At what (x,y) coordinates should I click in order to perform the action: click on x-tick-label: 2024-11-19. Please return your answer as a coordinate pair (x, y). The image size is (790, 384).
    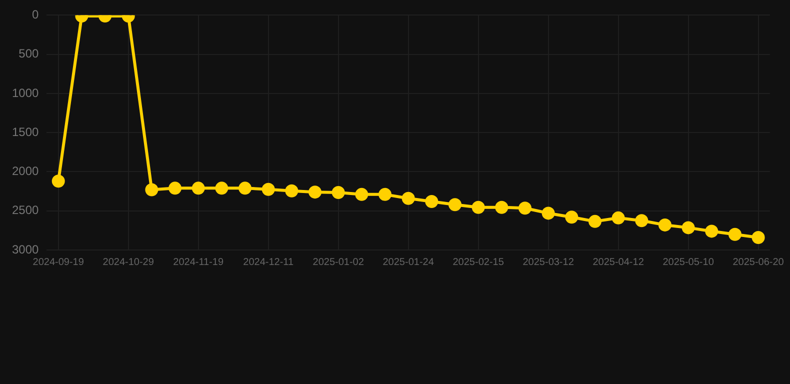
    Looking at the image, I should click on (198, 262).